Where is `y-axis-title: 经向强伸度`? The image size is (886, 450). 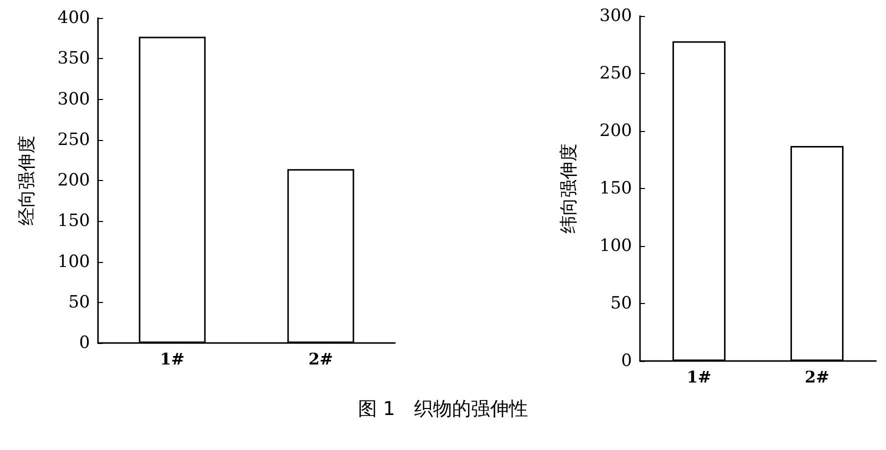 y-axis-title: 经向强伸度 is located at coordinates (27, 181).